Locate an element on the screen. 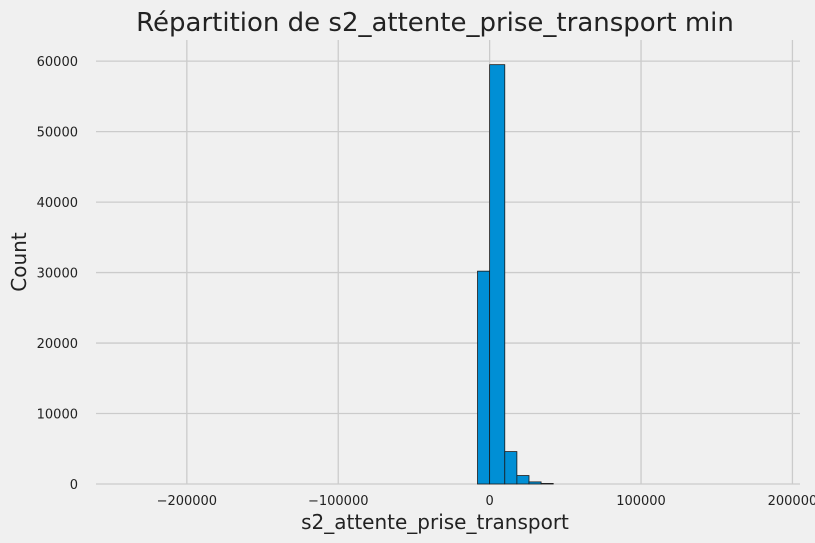 The width and height of the screenshot is (815, 543). x-tick-label: 200000 is located at coordinates (791, 501).